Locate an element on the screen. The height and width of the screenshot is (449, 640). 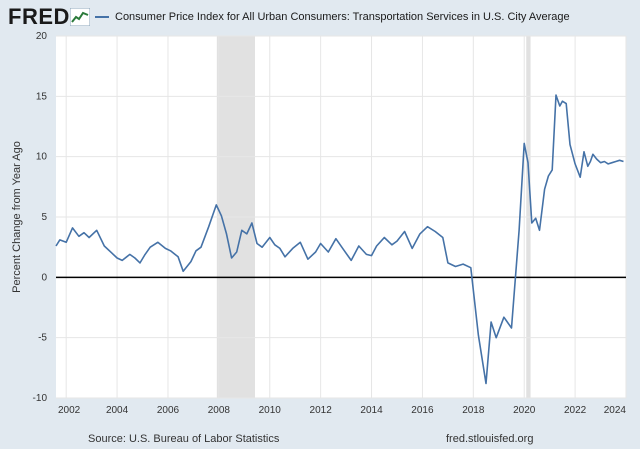
x-tick-label: 2010 is located at coordinates (270, 410).